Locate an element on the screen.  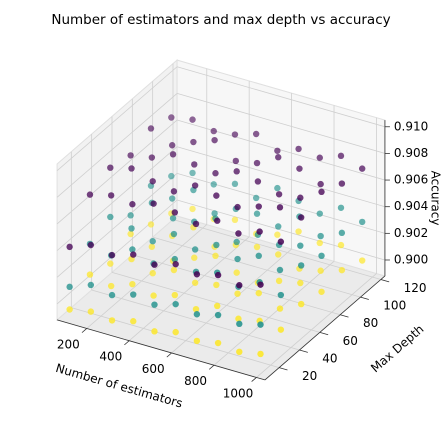
y-tick-label: 80 is located at coordinates (370, 323).